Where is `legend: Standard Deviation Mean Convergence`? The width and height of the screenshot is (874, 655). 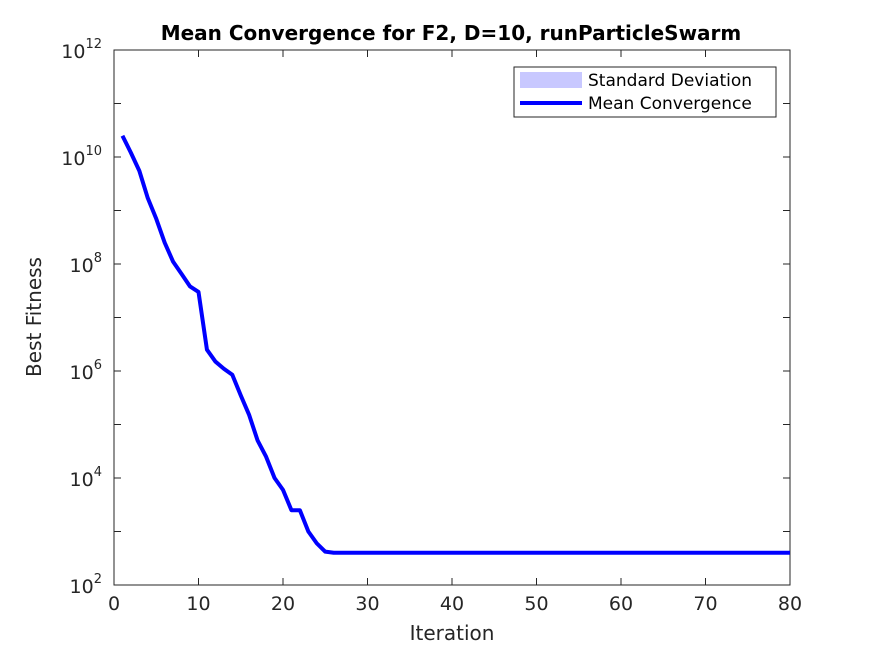 legend: Standard Deviation Mean Convergence is located at coordinates (645, 92).